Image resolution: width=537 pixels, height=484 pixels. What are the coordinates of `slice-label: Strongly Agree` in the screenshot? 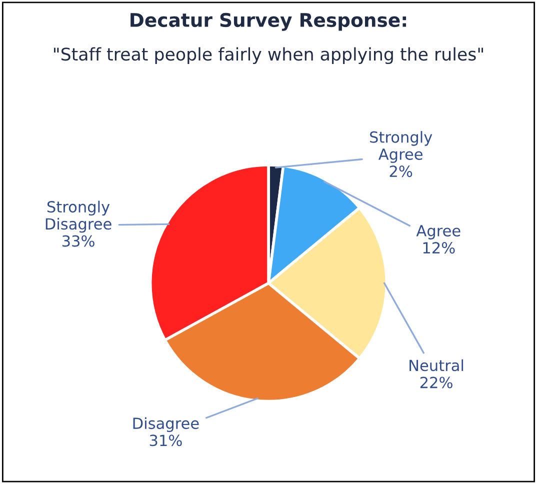 It's located at (401, 147).